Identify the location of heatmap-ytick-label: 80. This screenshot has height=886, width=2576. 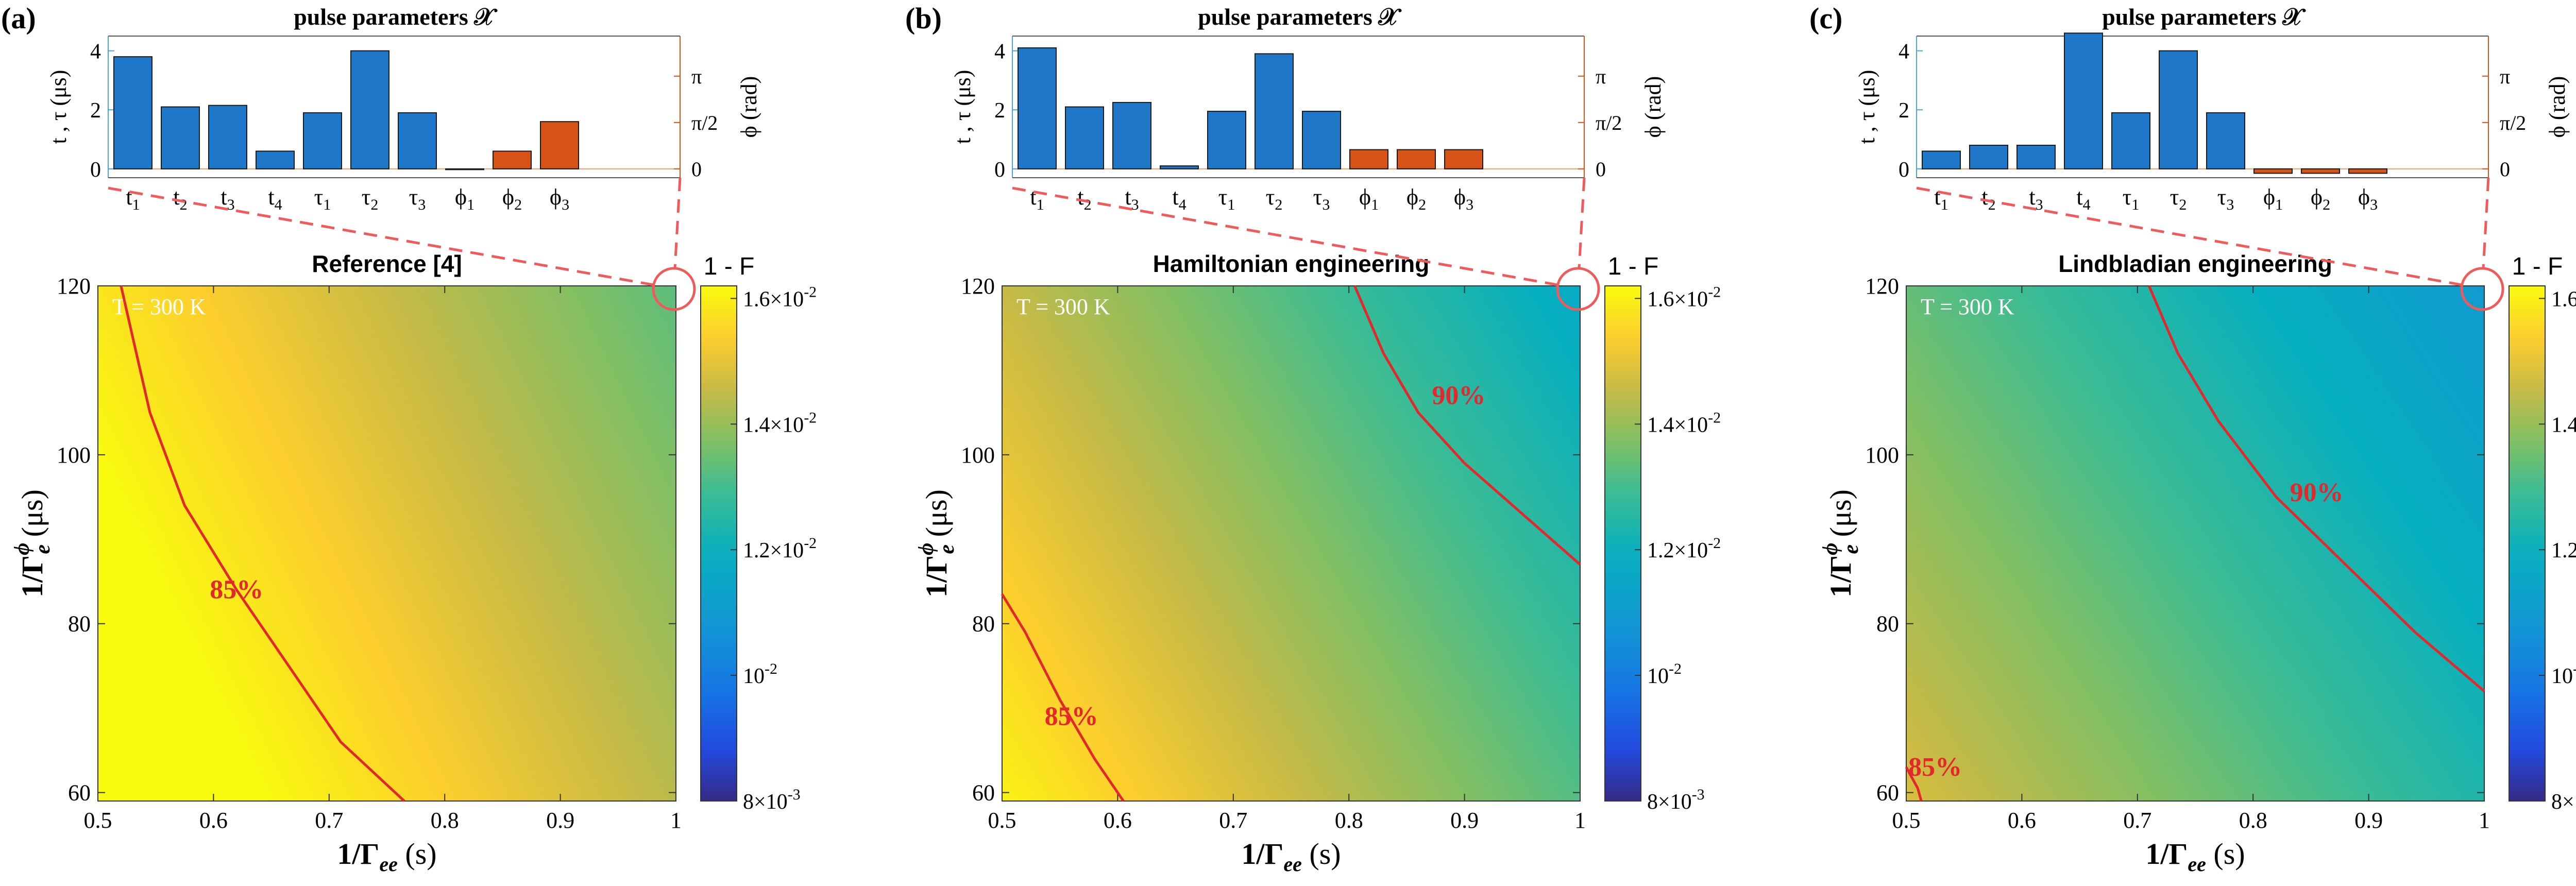
(1887, 624).